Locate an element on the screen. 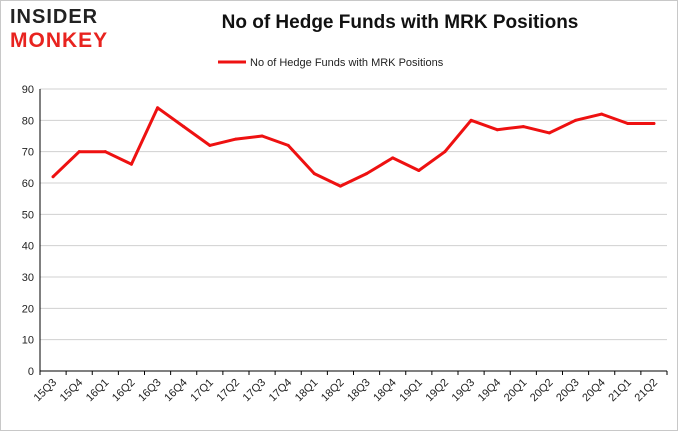  x-tick-label: 16Q1 is located at coordinates (98, 391).